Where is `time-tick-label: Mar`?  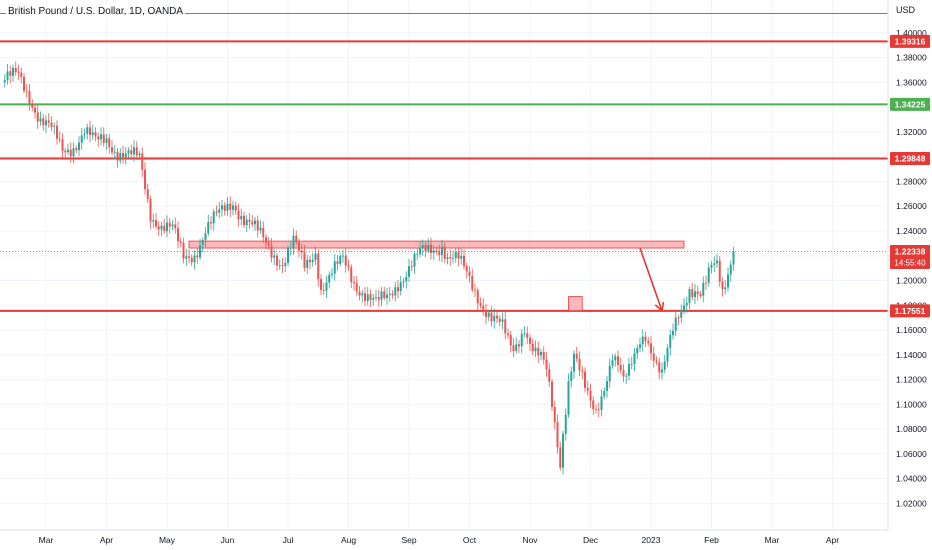
time-tick-label: Mar is located at coordinates (772, 540).